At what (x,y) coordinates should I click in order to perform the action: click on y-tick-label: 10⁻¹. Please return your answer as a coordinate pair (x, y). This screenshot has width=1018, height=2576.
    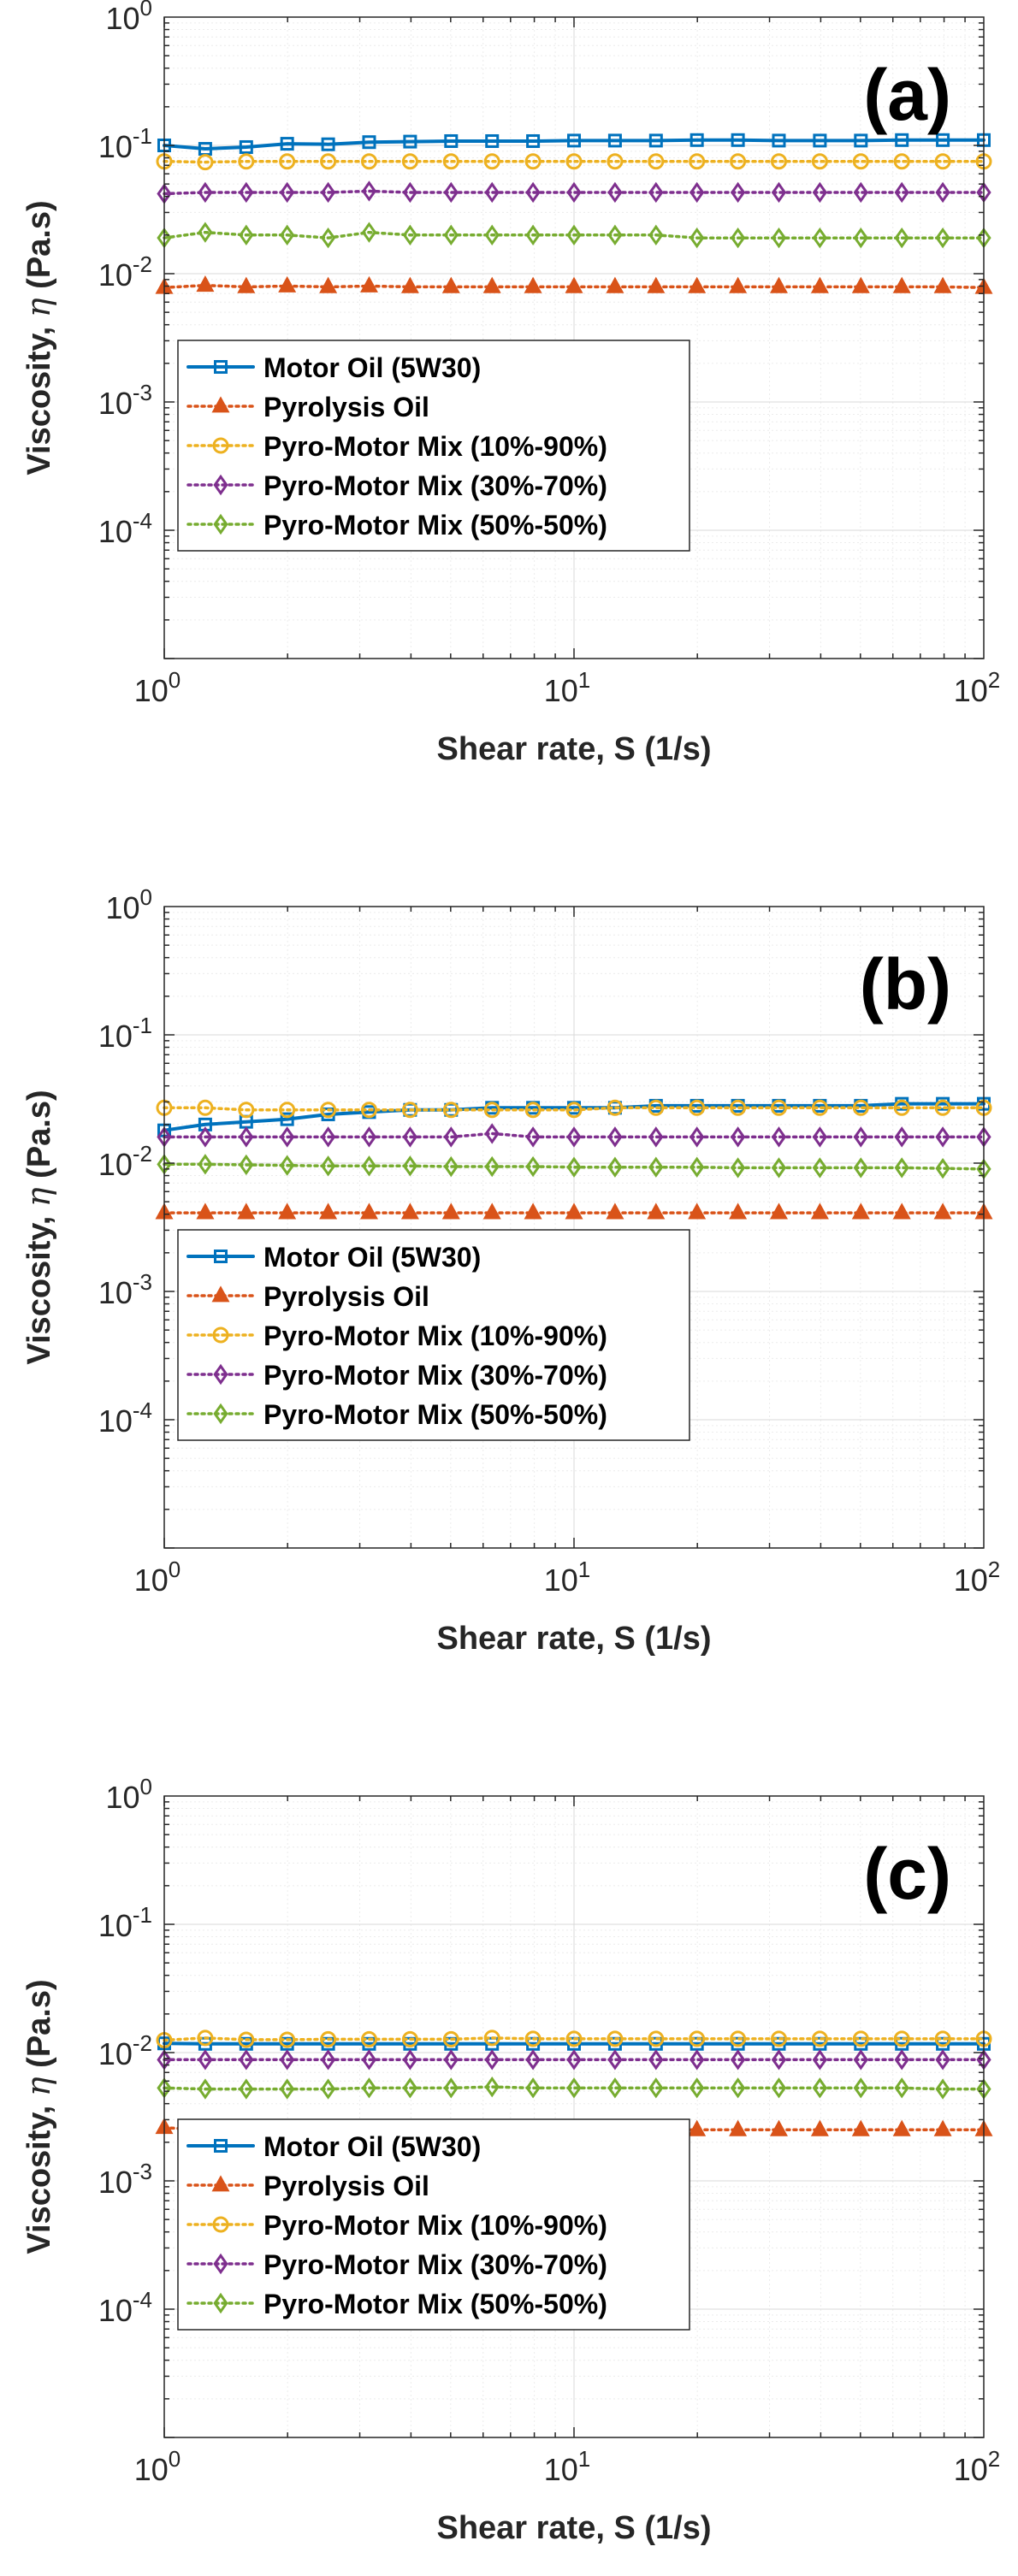
    Looking at the image, I should click on (125, 1033).